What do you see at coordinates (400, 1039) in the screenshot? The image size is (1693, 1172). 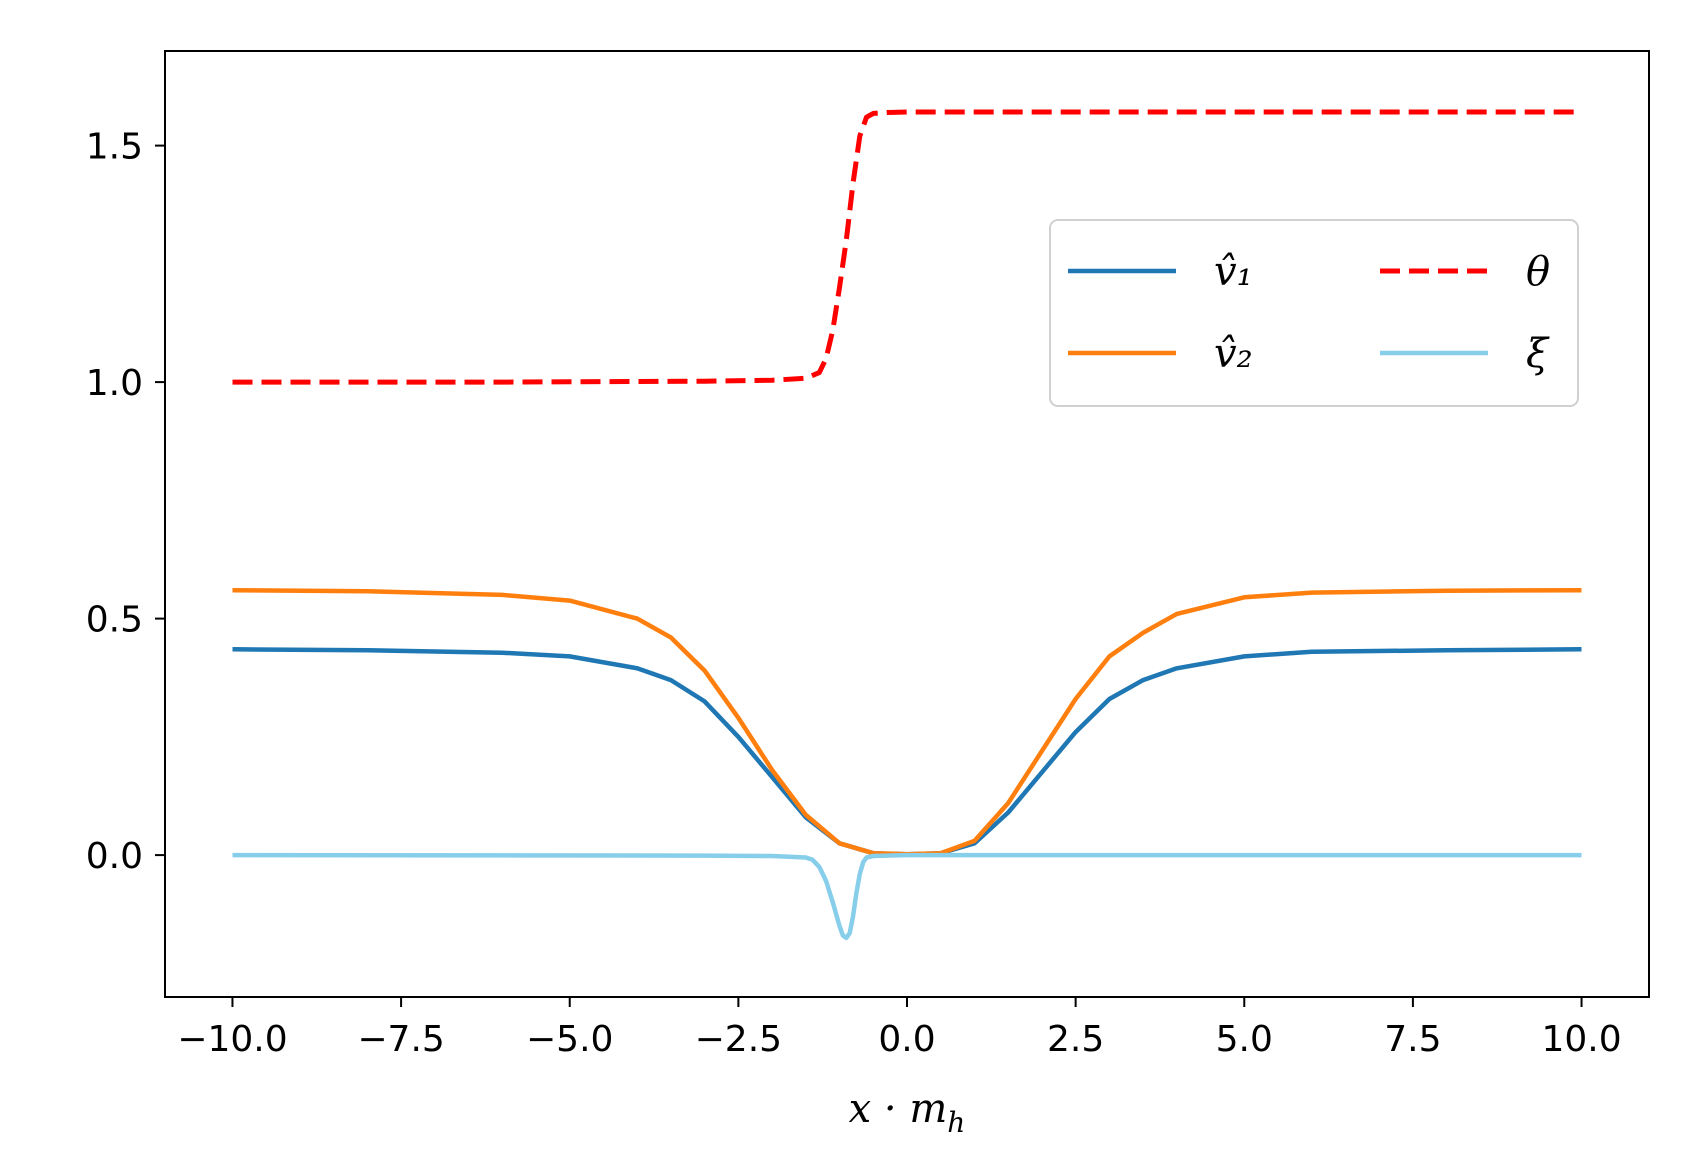 I see `x-tick-label: −7.5` at bounding box center [400, 1039].